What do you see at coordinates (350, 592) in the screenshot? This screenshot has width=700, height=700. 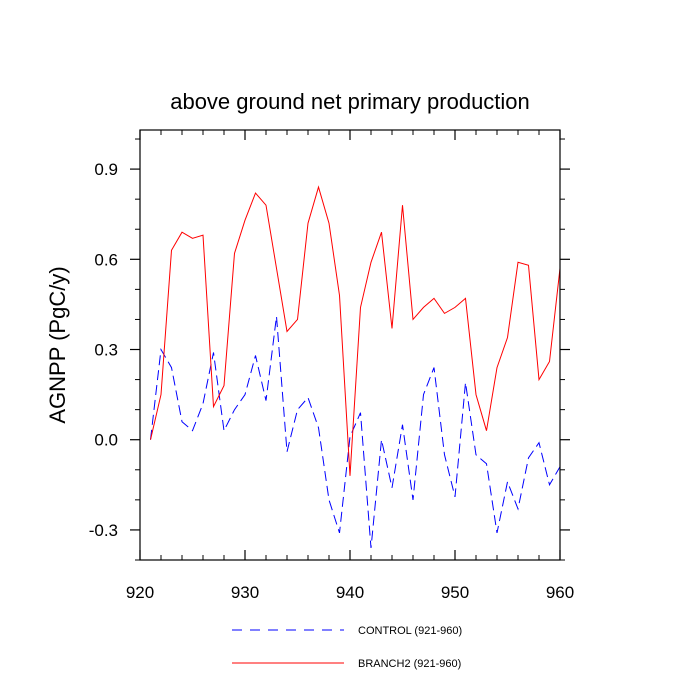 I see `x-tick-label: 940` at bounding box center [350, 592].